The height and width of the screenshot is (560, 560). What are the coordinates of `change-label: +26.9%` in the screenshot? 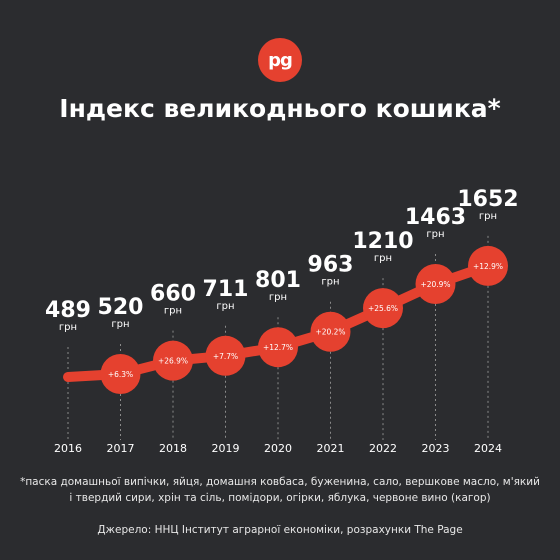 It's located at (173, 361).